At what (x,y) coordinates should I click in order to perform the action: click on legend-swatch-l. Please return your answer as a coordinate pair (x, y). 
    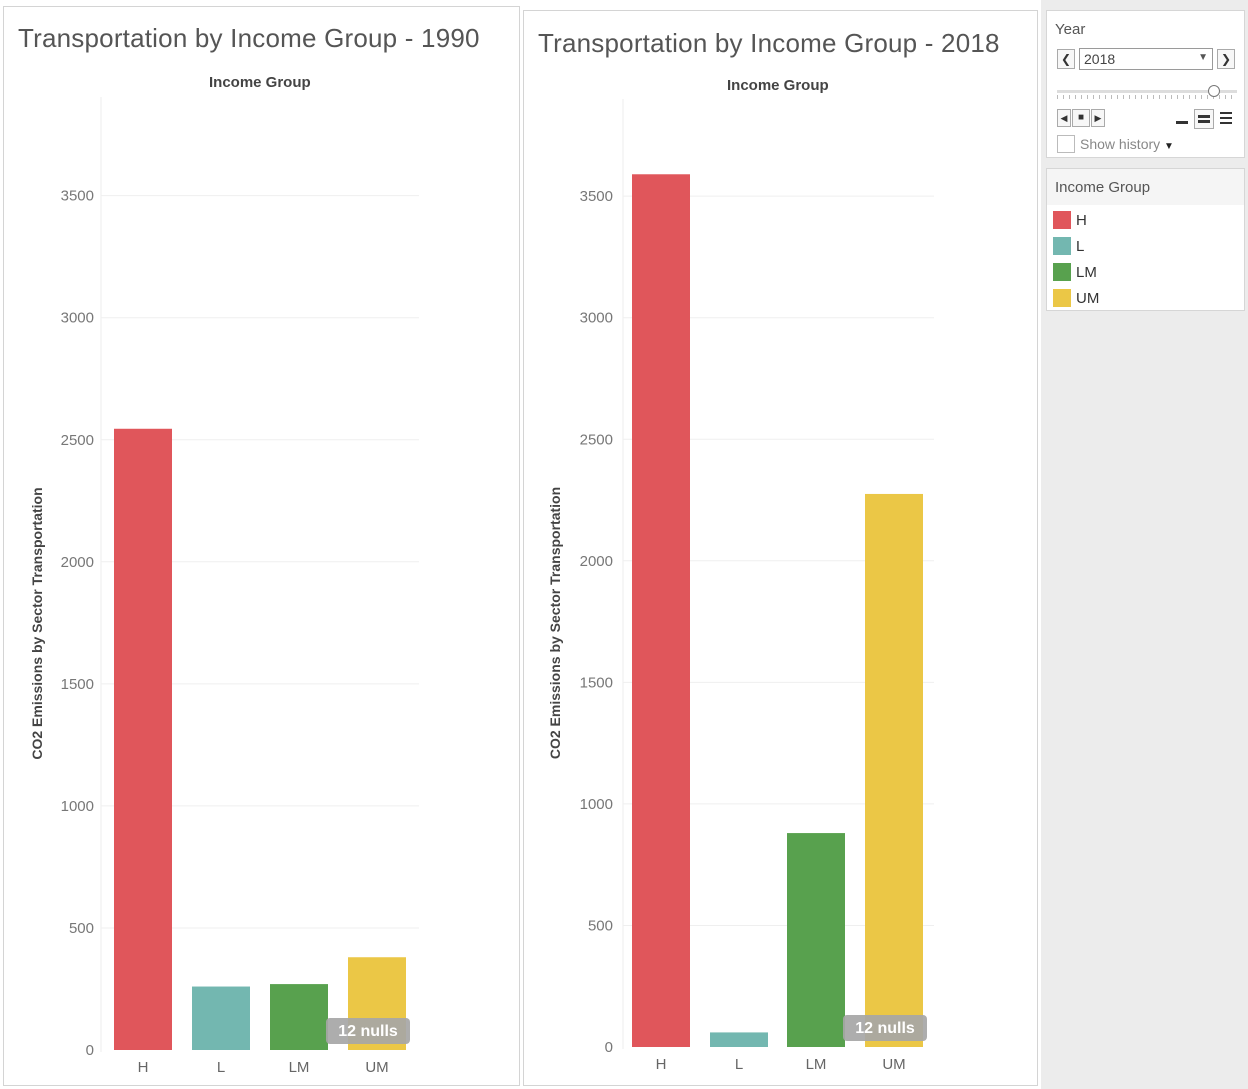
    Looking at the image, I should click on (1062, 246).